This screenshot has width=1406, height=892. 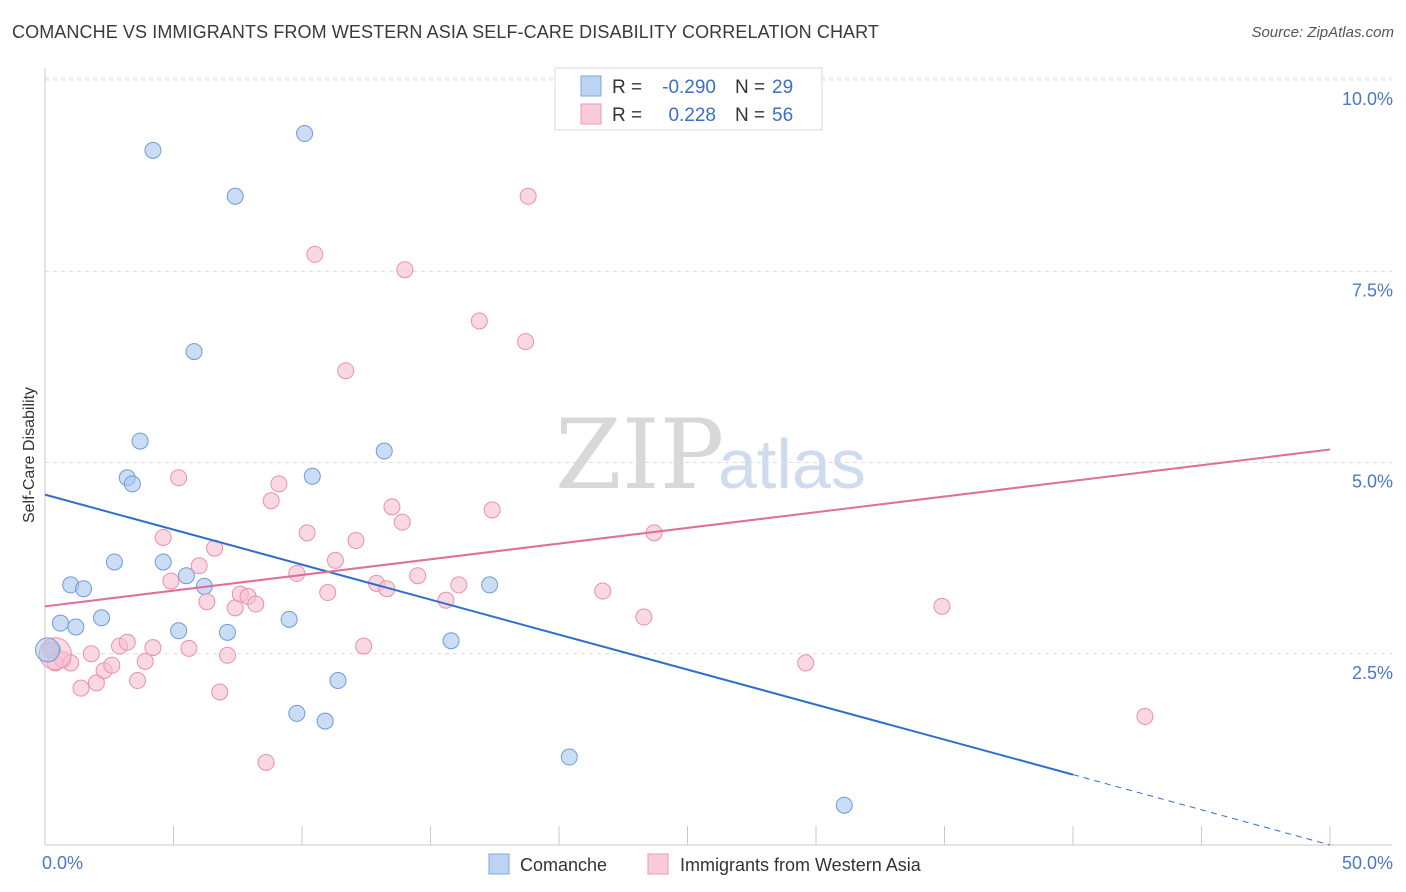 What do you see at coordinates (627, 87) in the screenshot?
I see `legend-r-label-comanche: R =` at bounding box center [627, 87].